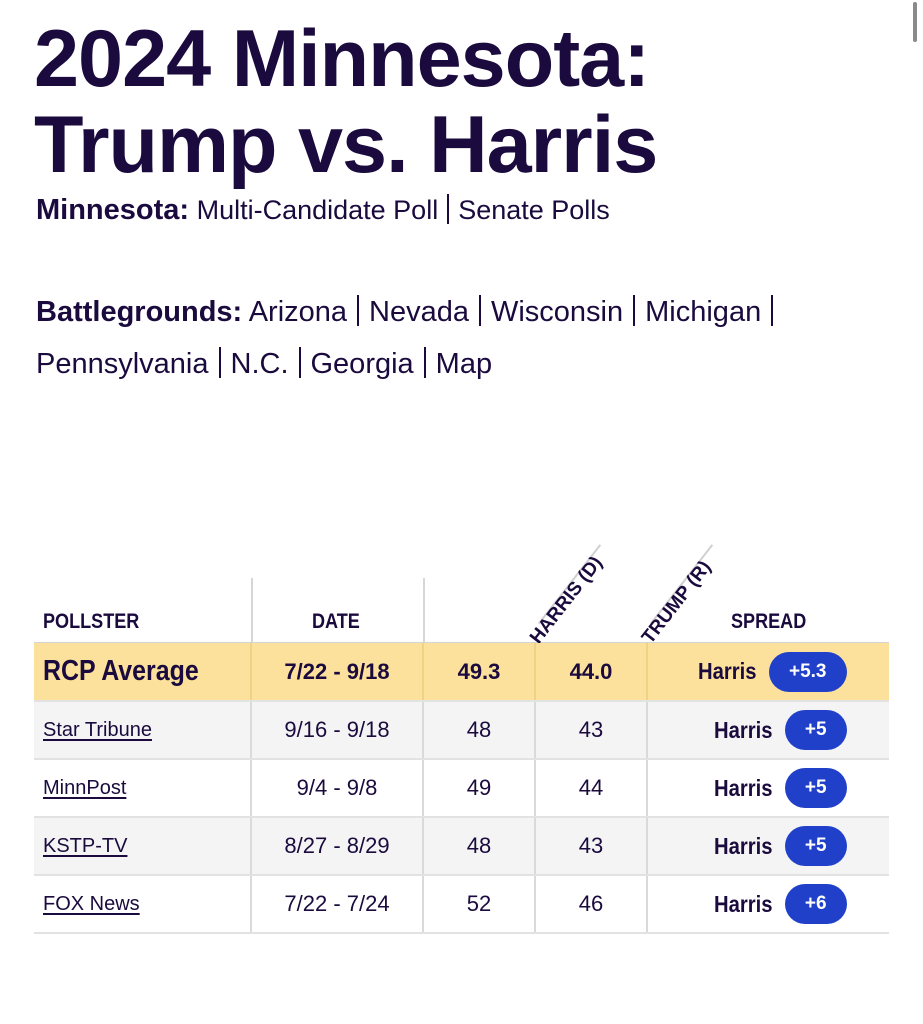  Describe the element at coordinates (122, 364) in the screenshot. I see `link-pennsylvania: Pennsylvania` at that location.